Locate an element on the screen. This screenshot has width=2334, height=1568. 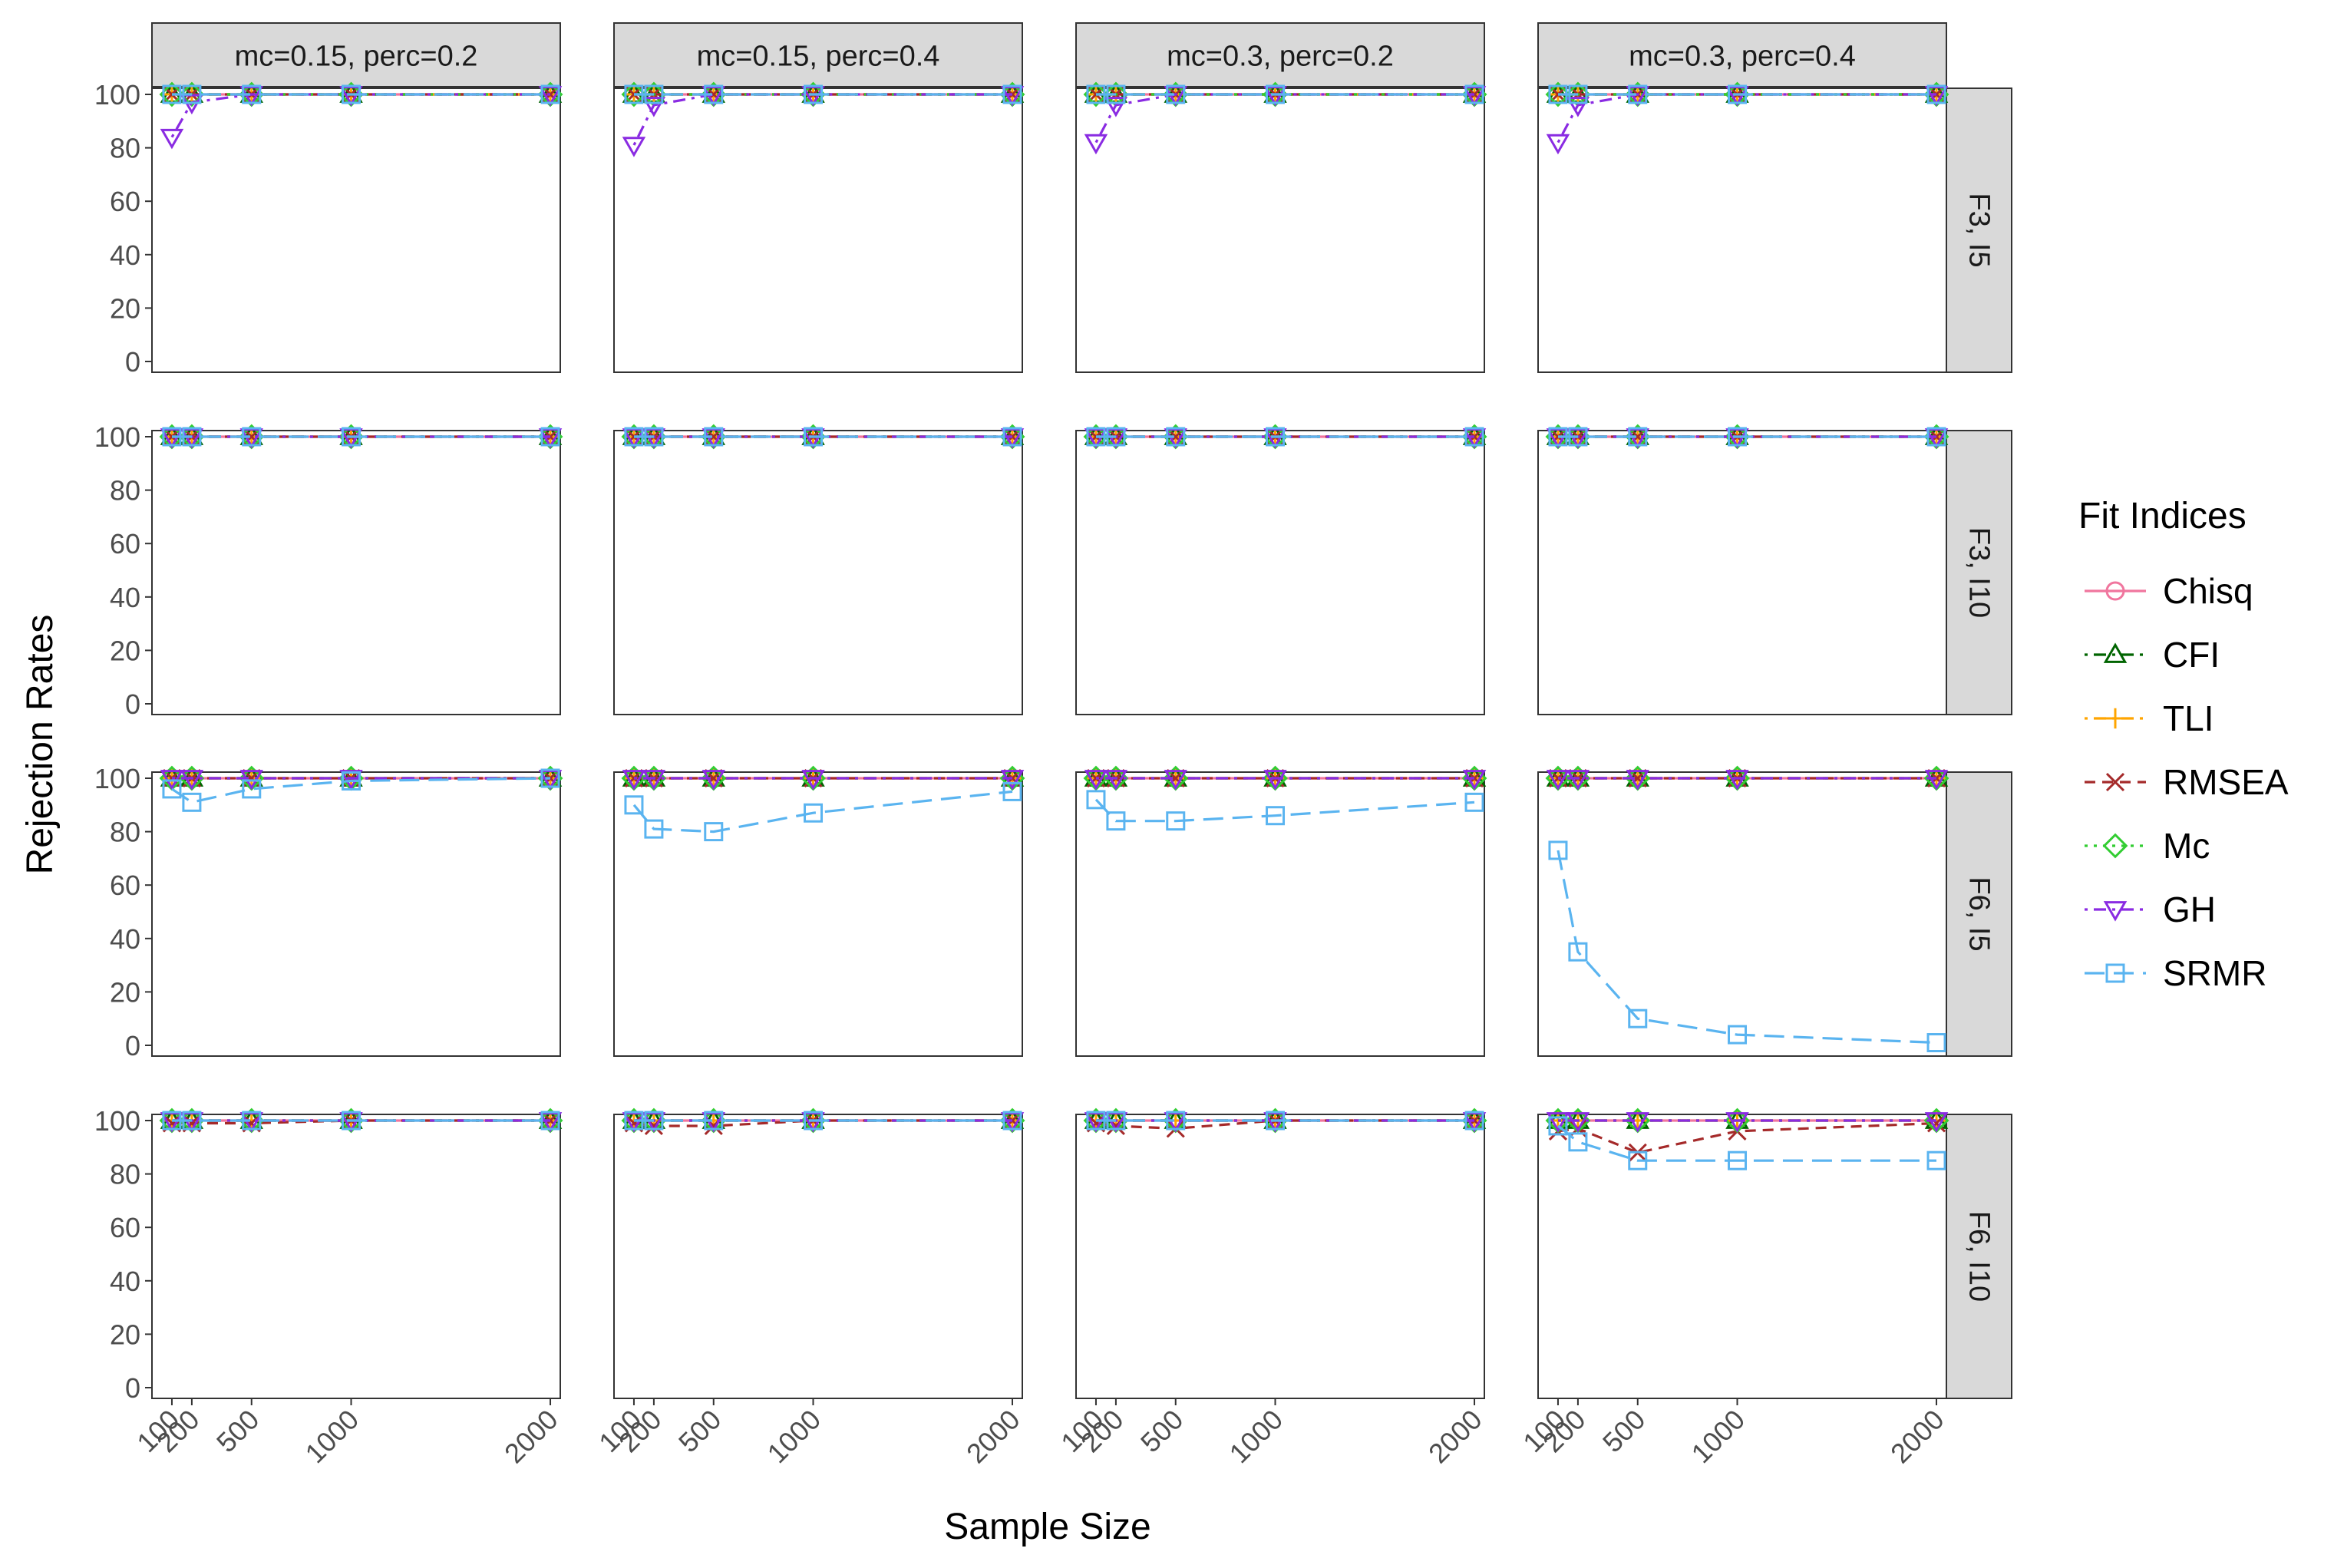
series-line-gh is located at coordinates (822, 120).